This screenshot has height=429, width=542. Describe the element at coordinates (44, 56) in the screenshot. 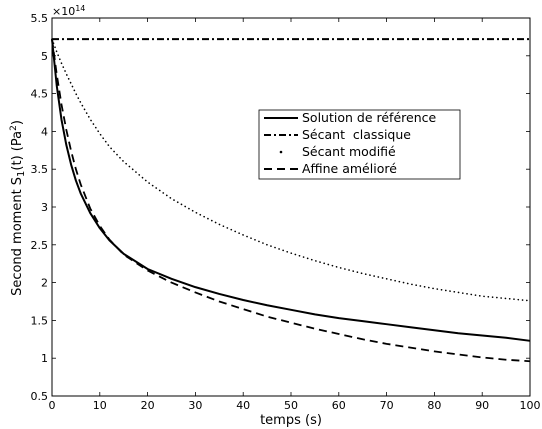

I see `y-tick-label: 5` at that location.